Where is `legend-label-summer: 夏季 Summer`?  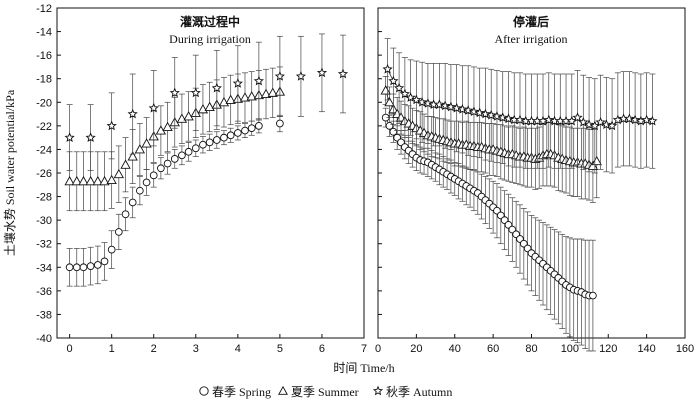 legend-label-summer: 夏季 Summer is located at coordinates (325, 392).